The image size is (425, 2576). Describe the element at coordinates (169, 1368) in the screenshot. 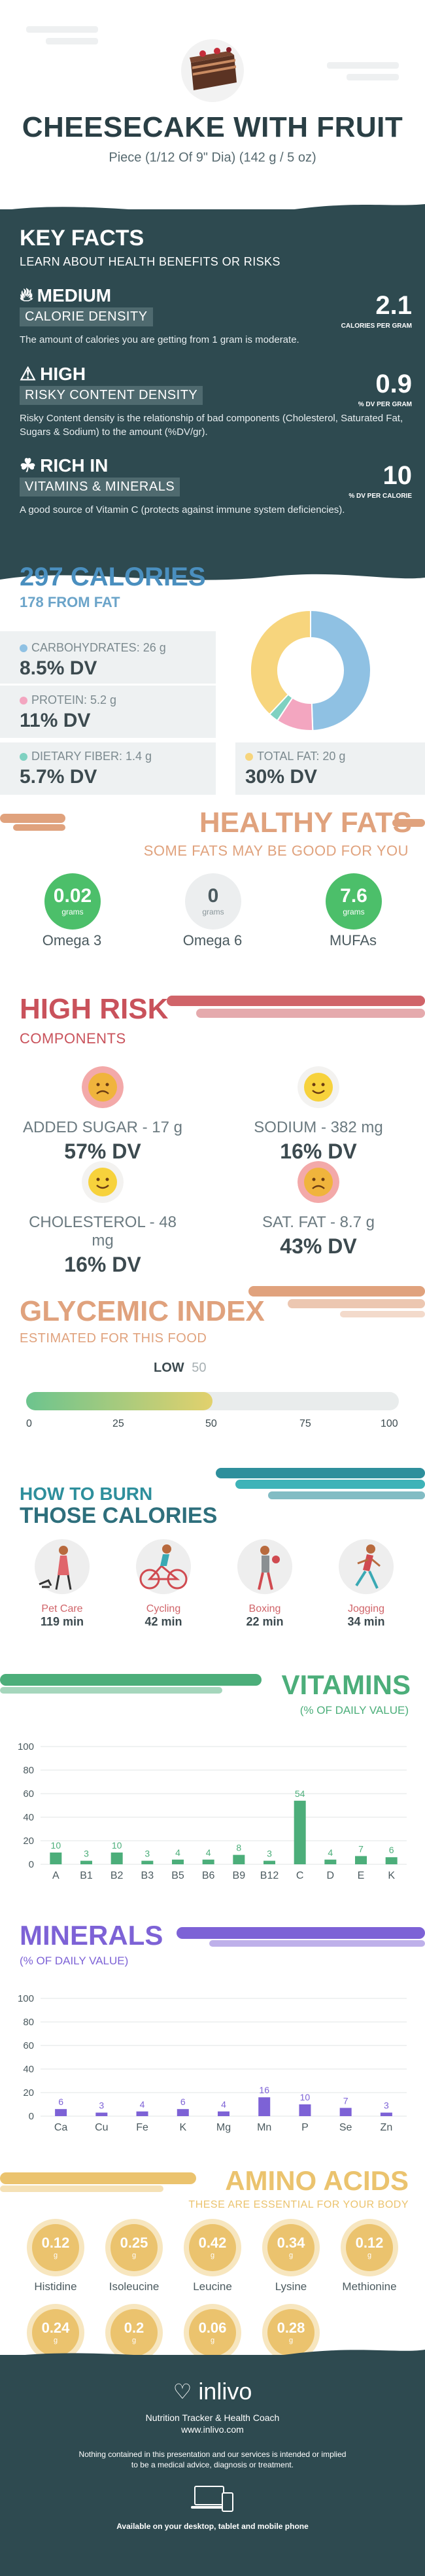

I see `glycemic-level: LOW` at that location.